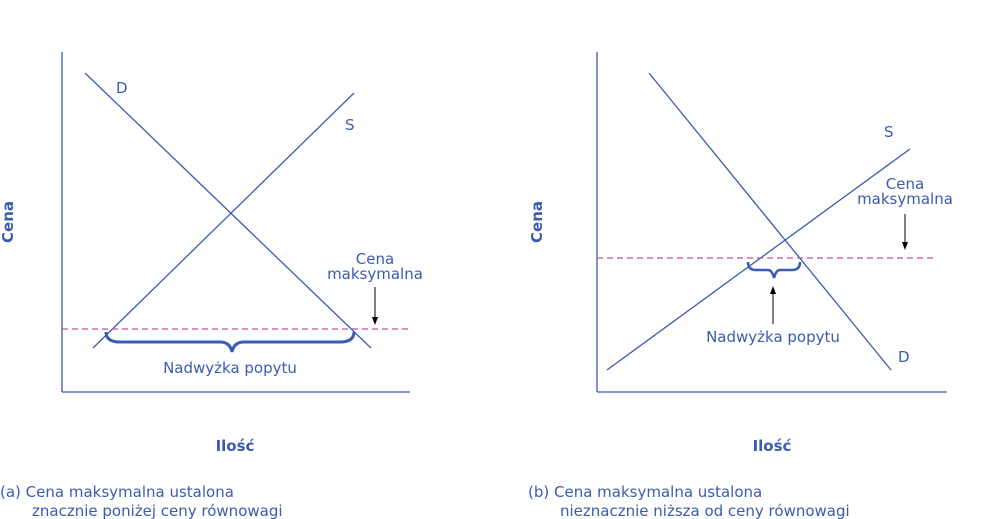 The image size is (989, 519). Describe the element at coordinates (904, 357) in the screenshot. I see `panel-b-demand-label: D` at that location.